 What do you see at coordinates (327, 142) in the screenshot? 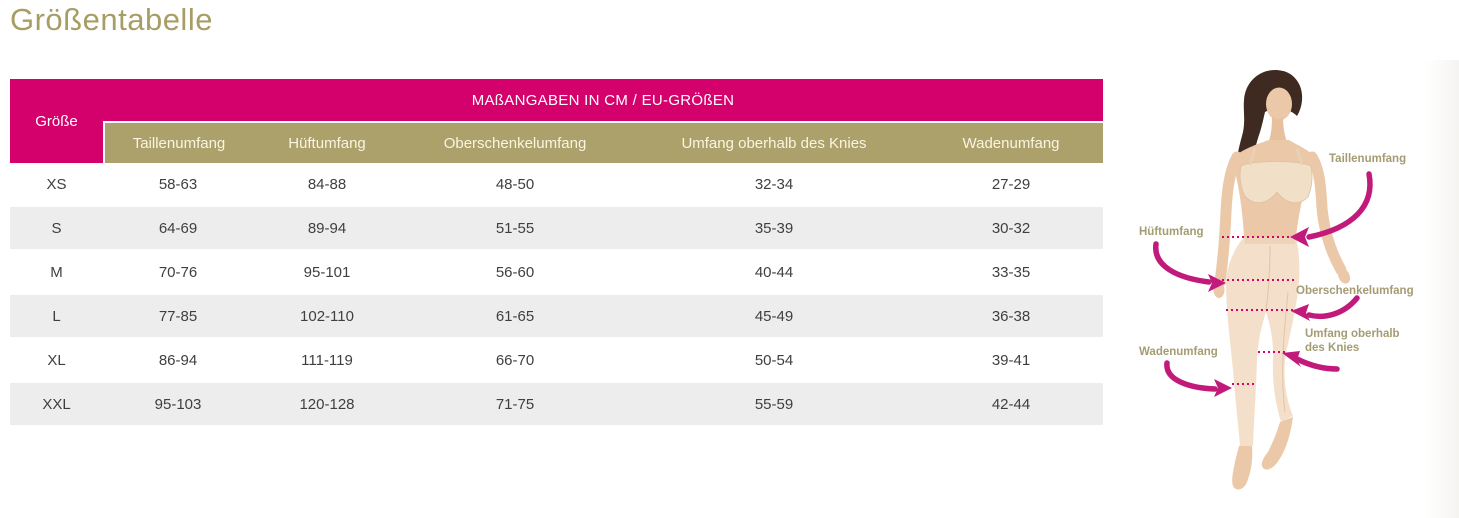
I see `column-header-hueftumfang: Hüftumfang` at bounding box center [327, 142].